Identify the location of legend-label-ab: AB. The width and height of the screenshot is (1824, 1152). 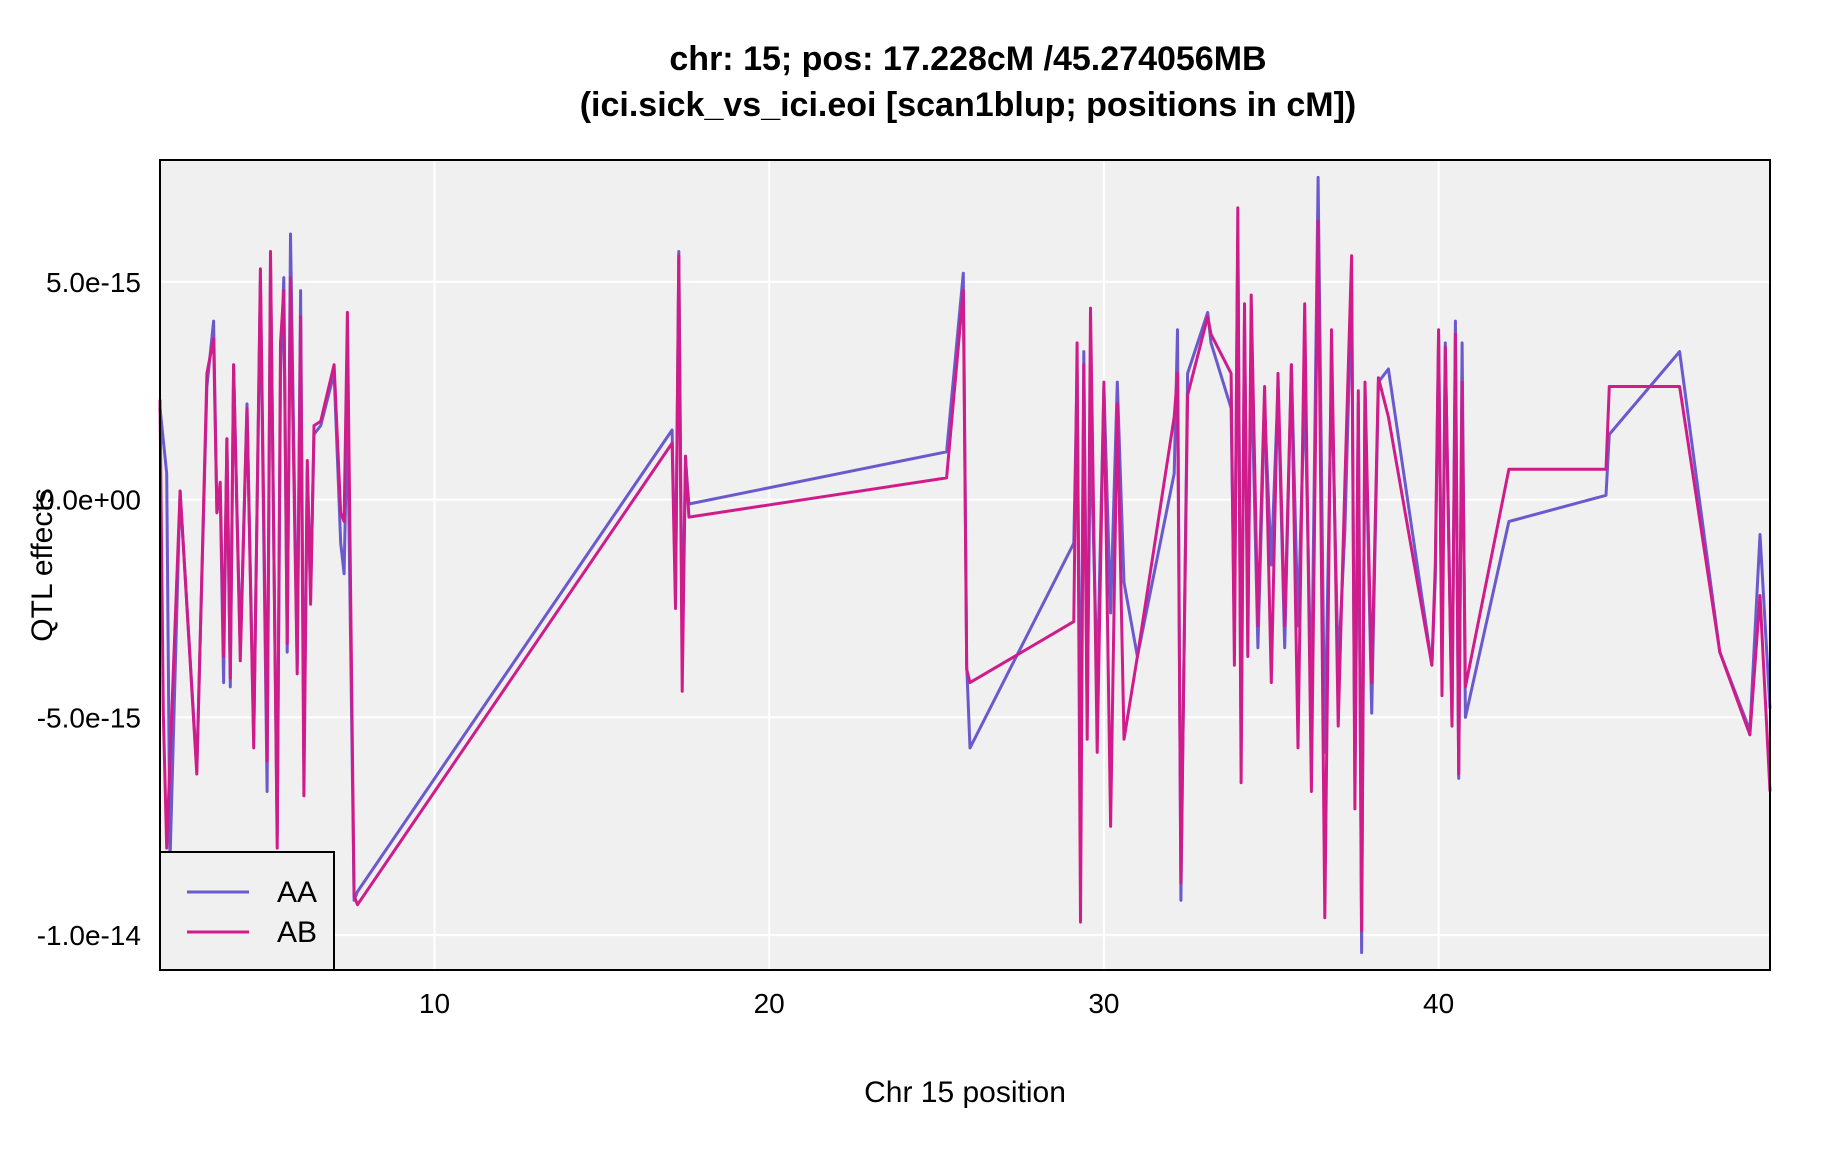
(297, 932).